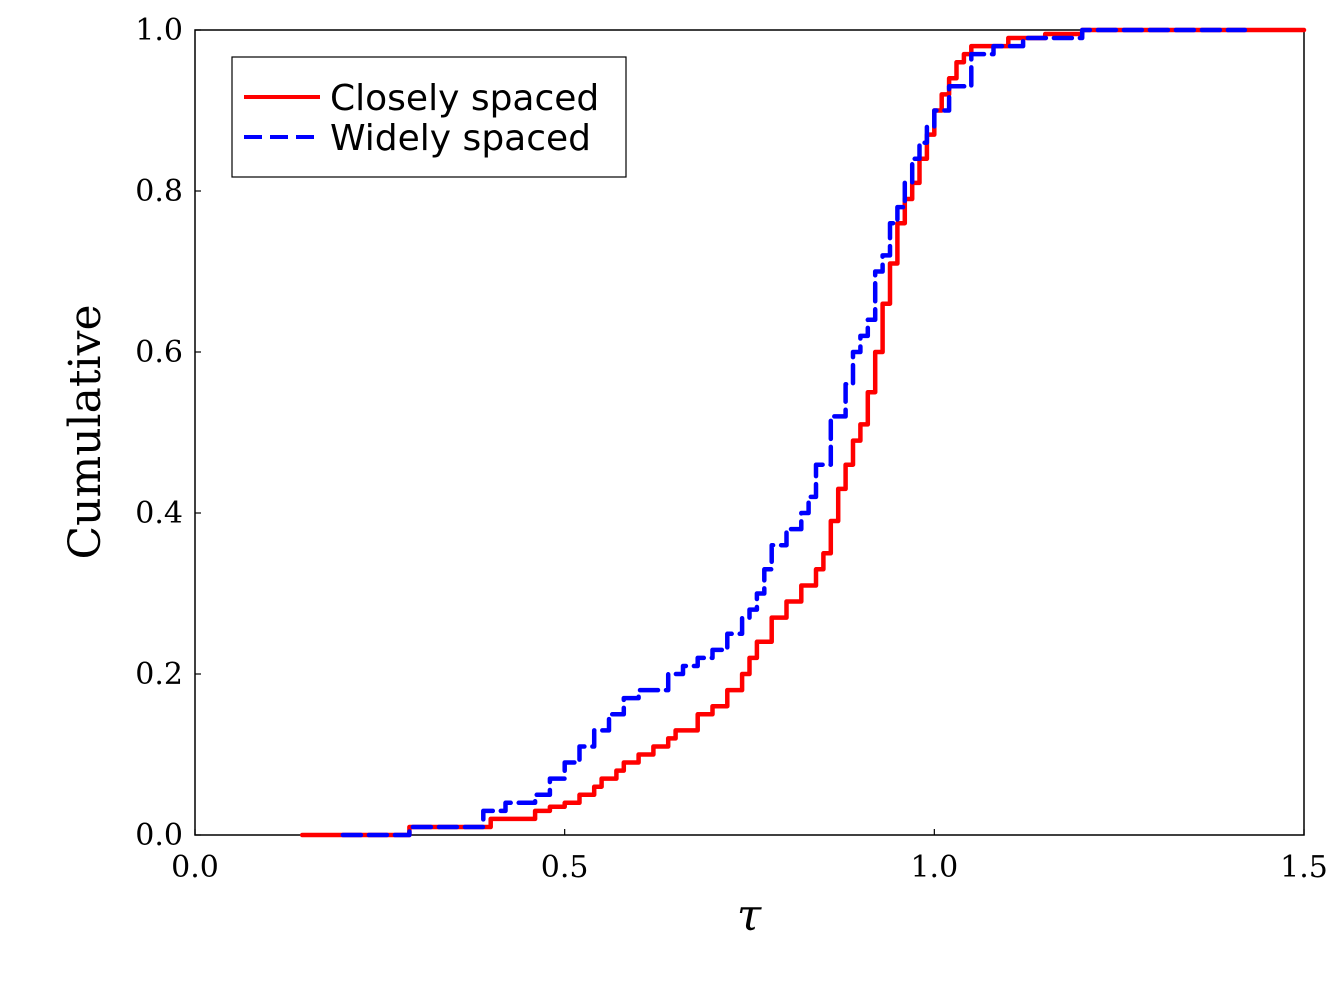  What do you see at coordinates (565, 867) in the screenshot?
I see `x-tick-label: 0.5` at bounding box center [565, 867].